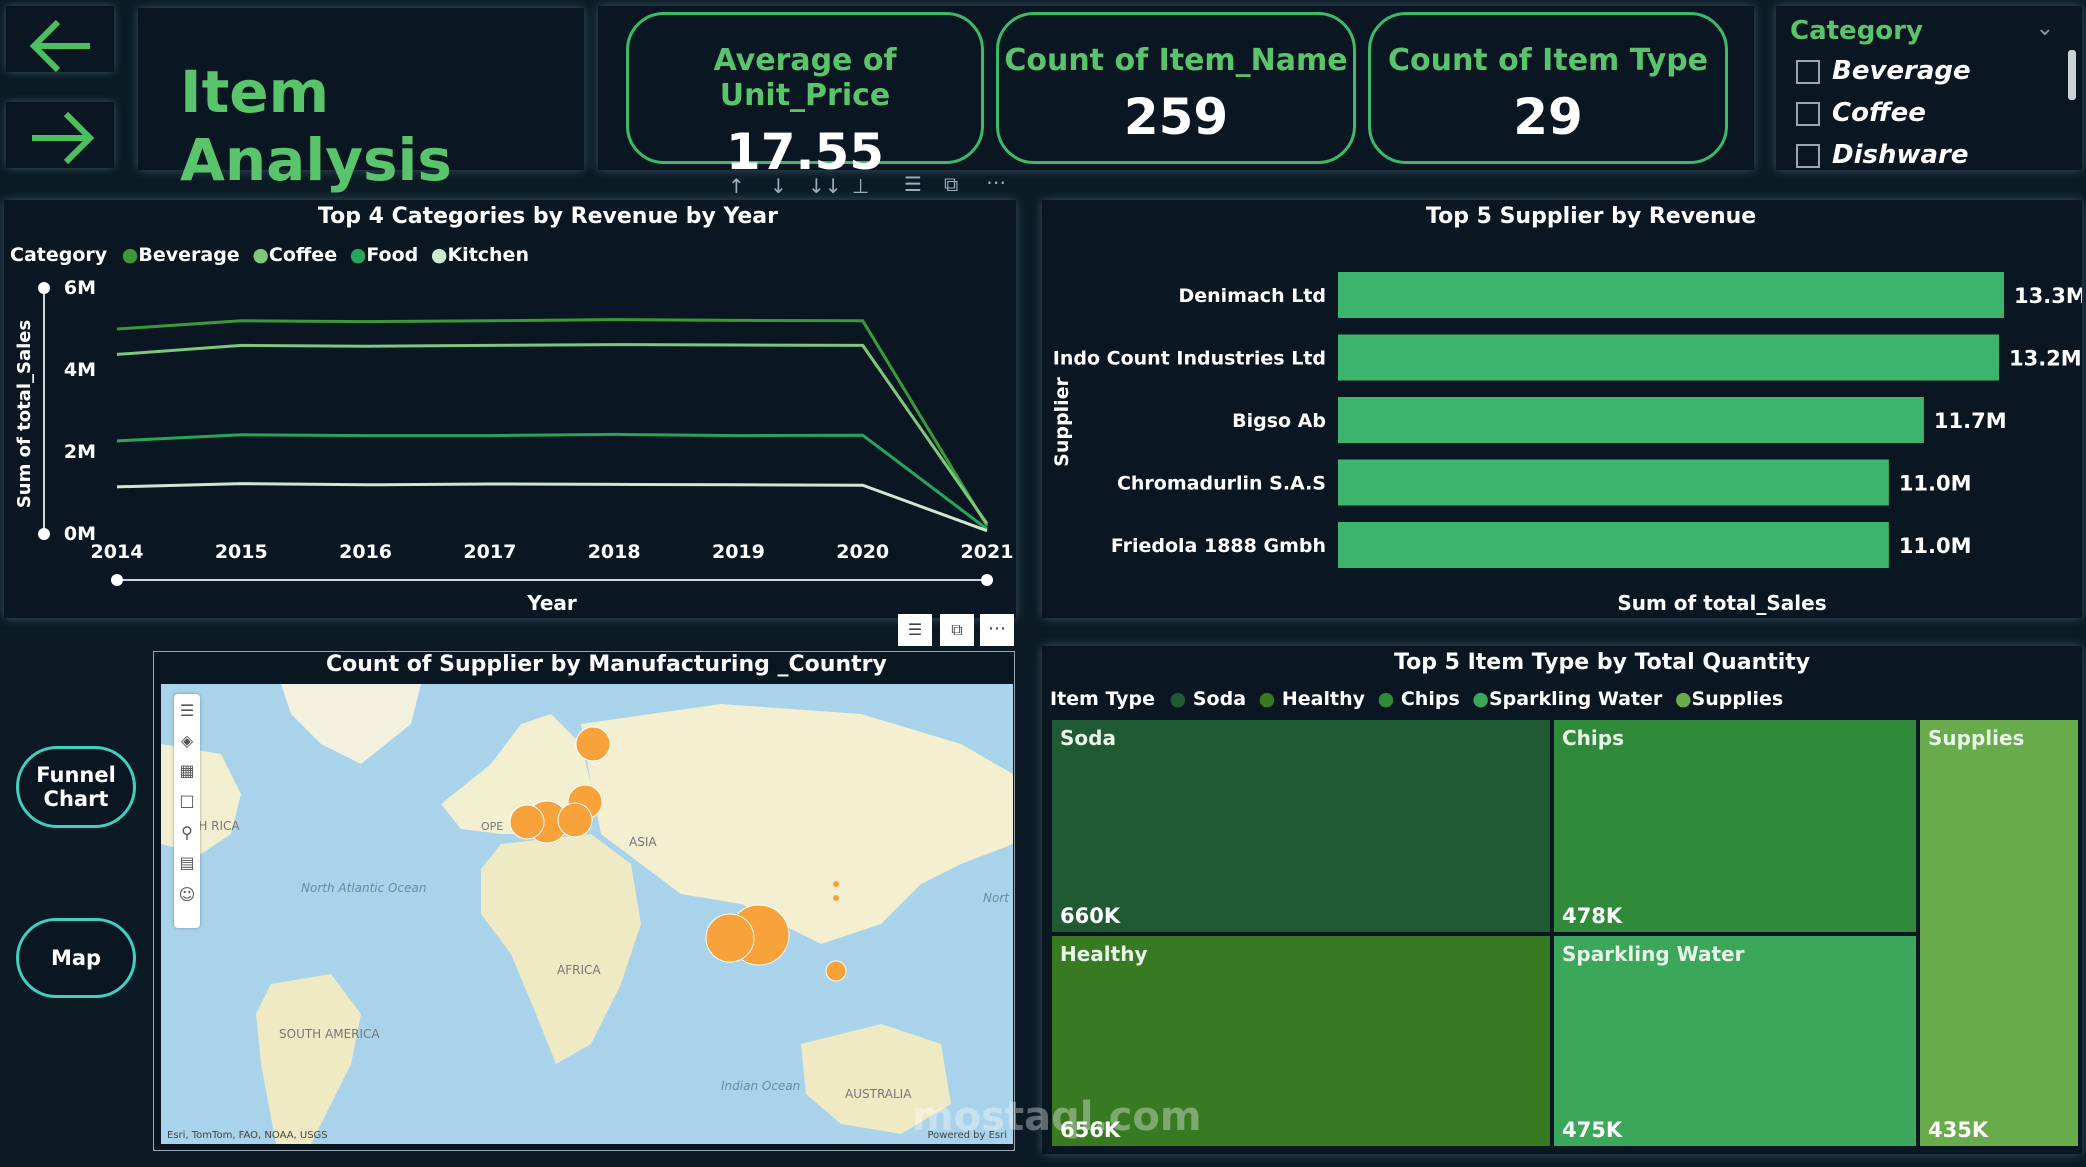  What do you see at coordinates (1088, 738) in the screenshot?
I see `treemap-cell-label: Soda` at bounding box center [1088, 738].